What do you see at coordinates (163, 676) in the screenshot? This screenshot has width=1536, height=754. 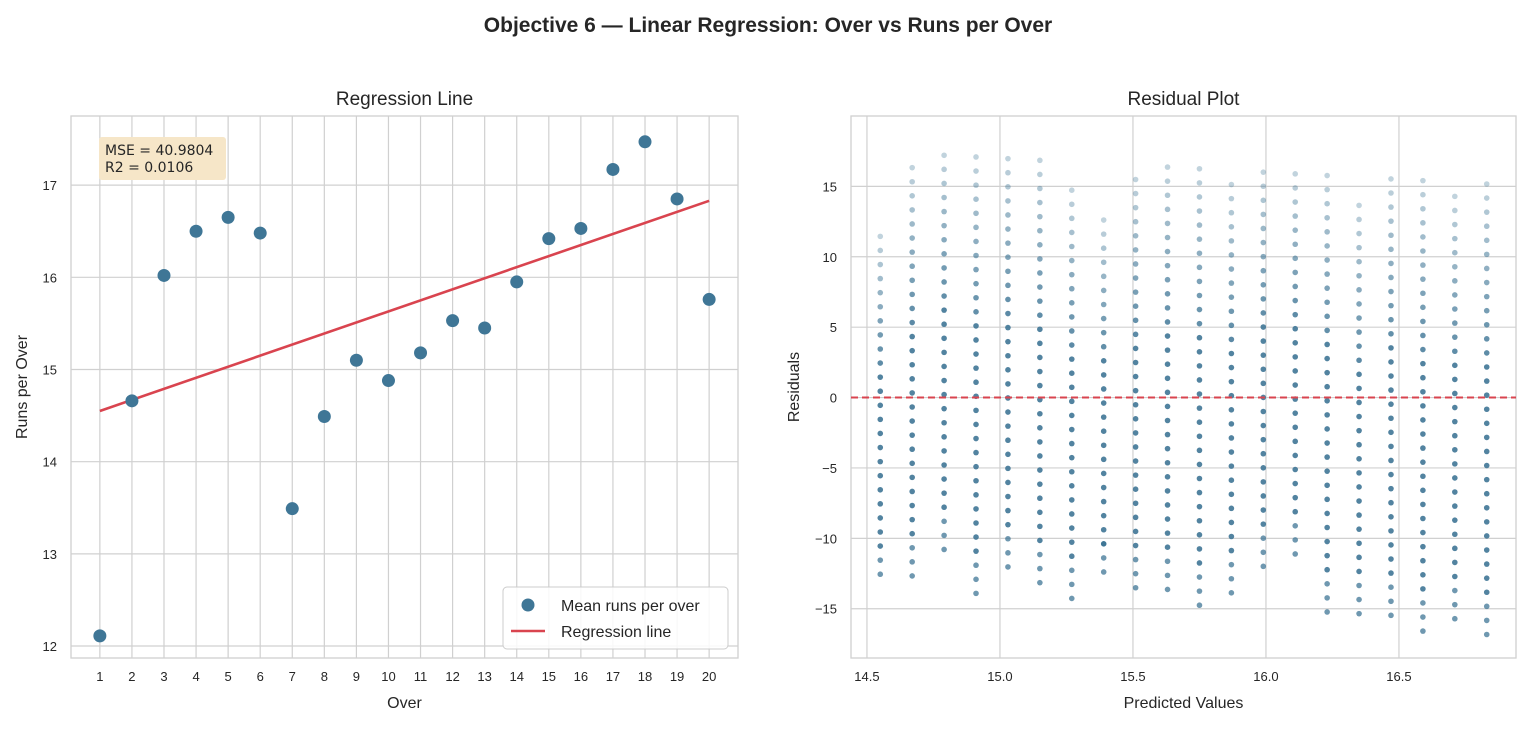 I see `x-tick-label: 3` at bounding box center [163, 676].